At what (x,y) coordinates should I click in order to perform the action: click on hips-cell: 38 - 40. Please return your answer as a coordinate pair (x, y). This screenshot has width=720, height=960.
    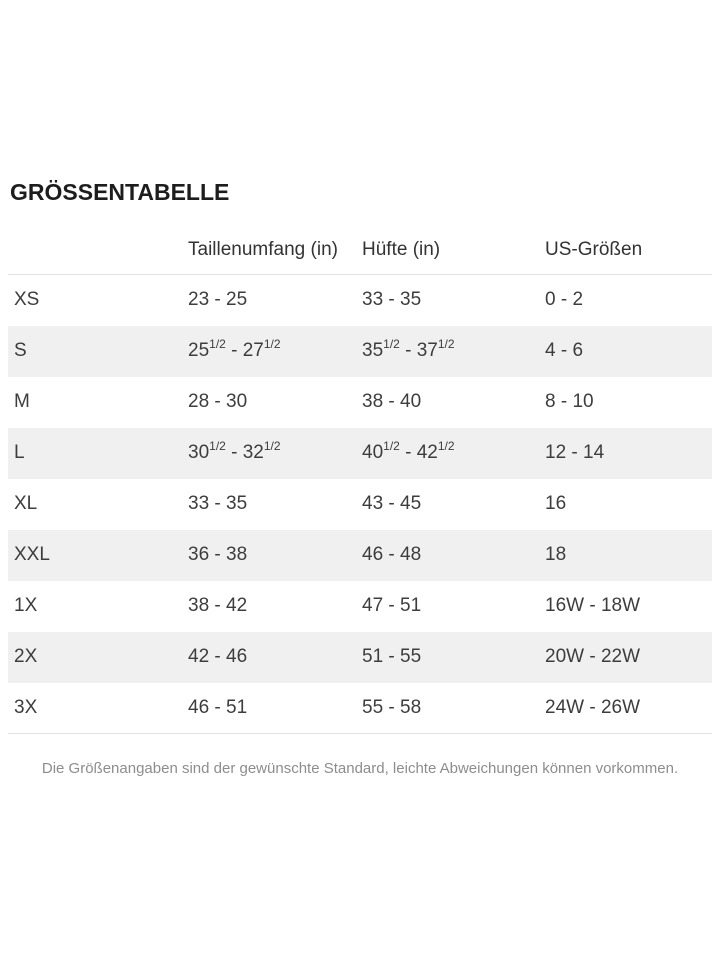
    Looking at the image, I should click on (392, 401).